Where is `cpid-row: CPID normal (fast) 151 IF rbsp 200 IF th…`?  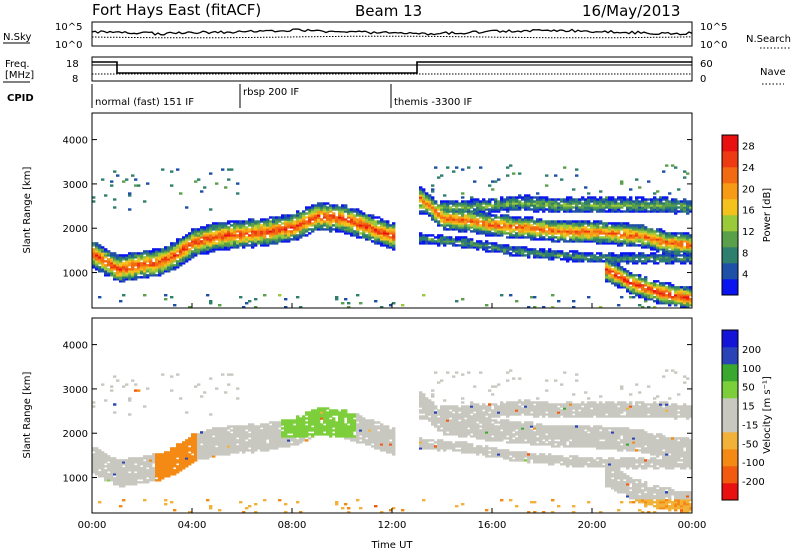
cpid-row: CPID normal (fast) 151 IF rbsp 200 IF th… is located at coordinates (240, 96).